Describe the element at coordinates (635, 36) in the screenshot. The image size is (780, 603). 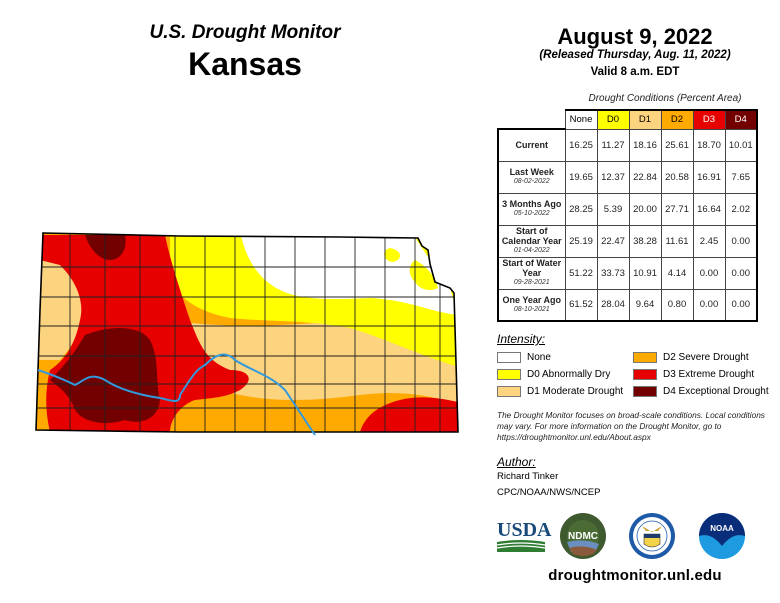
I see `map-date: August 9, 2022` at that location.